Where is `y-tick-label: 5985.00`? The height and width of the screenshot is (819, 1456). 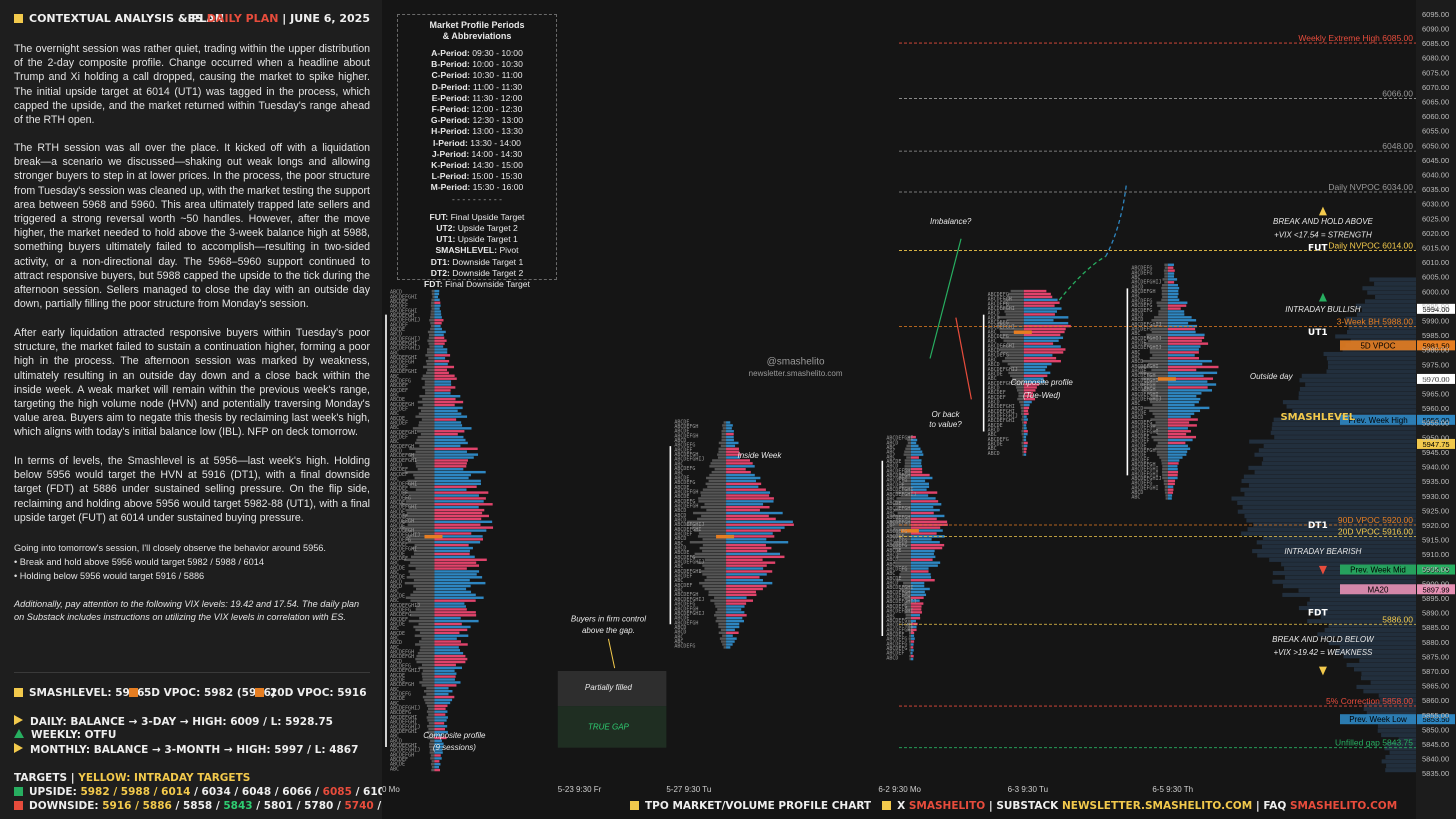 y-tick-label: 5985.00 is located at coordinates (1435, 335).